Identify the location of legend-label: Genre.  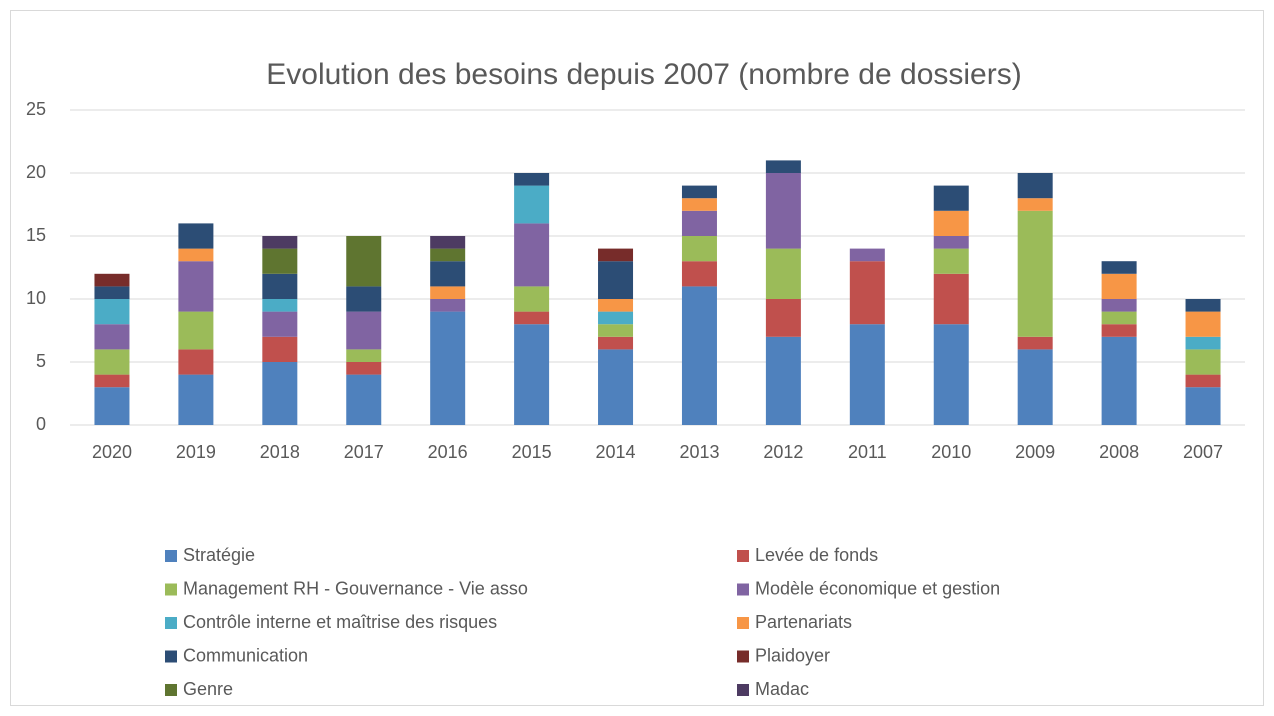
(208, 689).